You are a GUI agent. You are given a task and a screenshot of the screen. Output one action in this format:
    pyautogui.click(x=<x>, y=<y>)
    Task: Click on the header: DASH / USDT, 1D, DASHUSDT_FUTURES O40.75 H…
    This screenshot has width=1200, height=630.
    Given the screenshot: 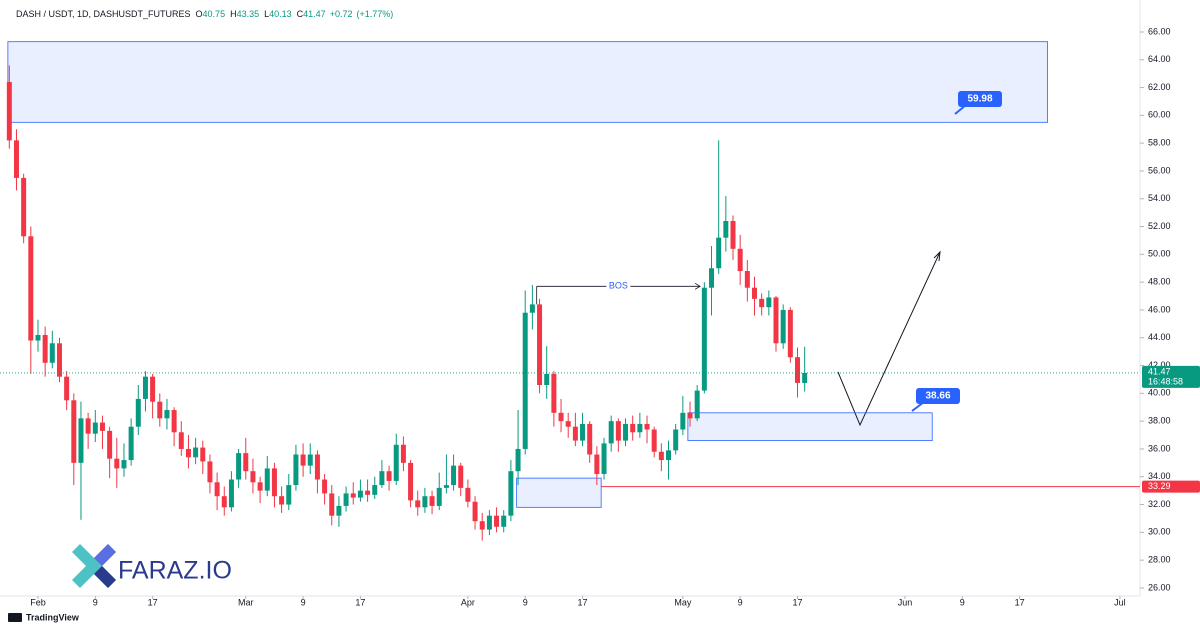 What is the action you would take?
    pyautogui.click(x=204, y=14)
    